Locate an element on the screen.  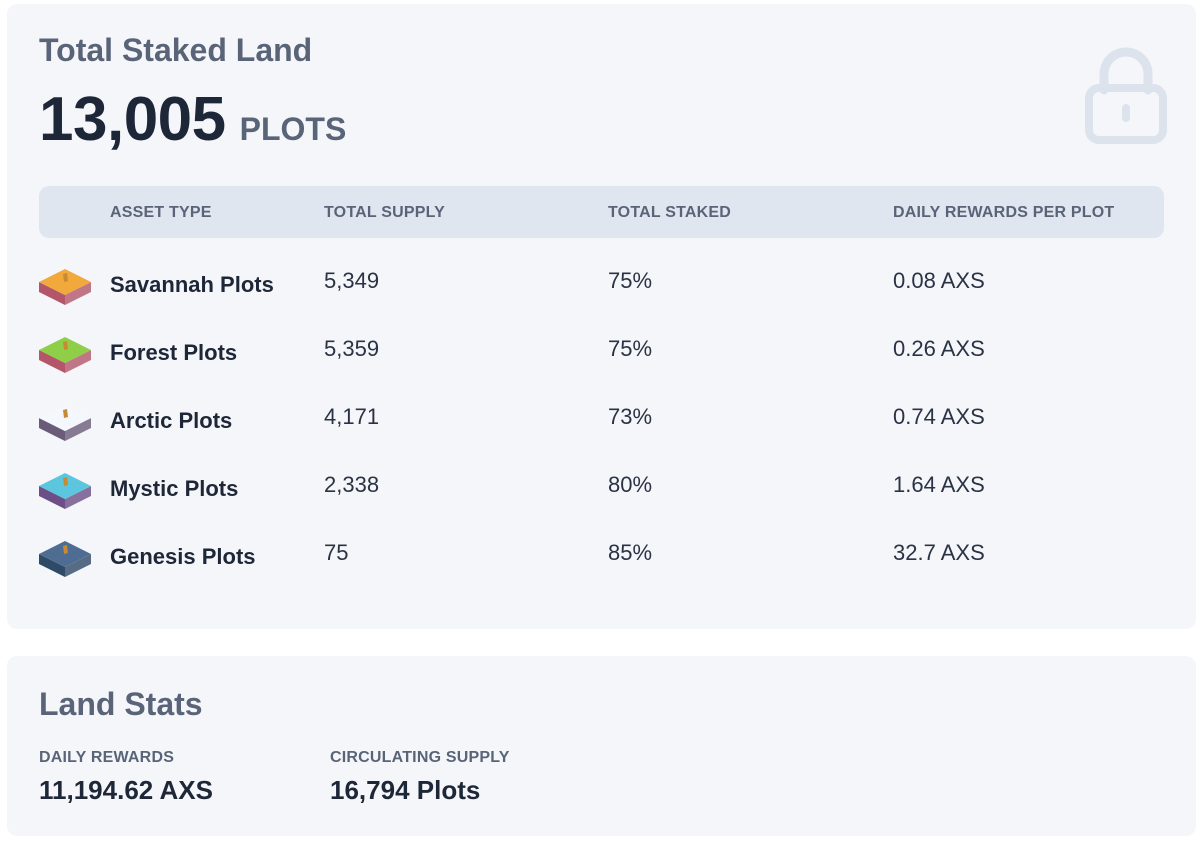
total-staked-unit: PLOTS is located at coordinates (293, 129).